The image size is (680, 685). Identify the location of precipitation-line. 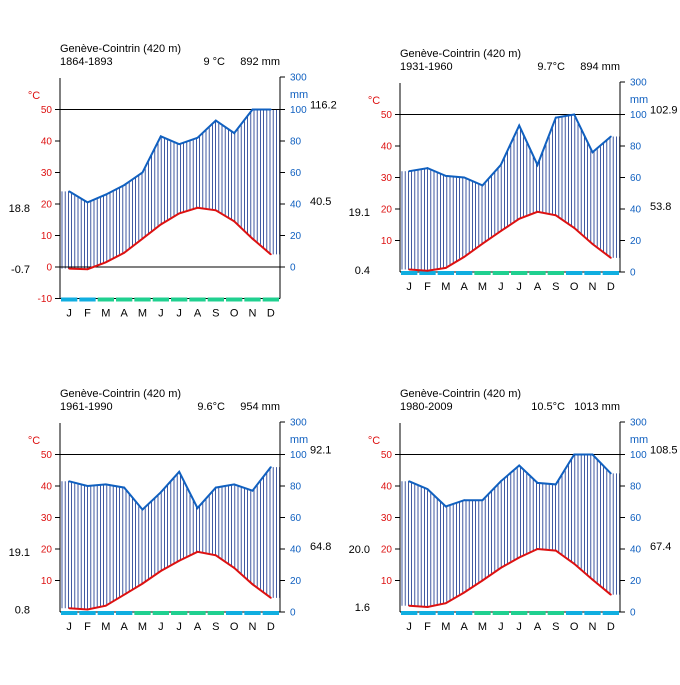
(169, 156).